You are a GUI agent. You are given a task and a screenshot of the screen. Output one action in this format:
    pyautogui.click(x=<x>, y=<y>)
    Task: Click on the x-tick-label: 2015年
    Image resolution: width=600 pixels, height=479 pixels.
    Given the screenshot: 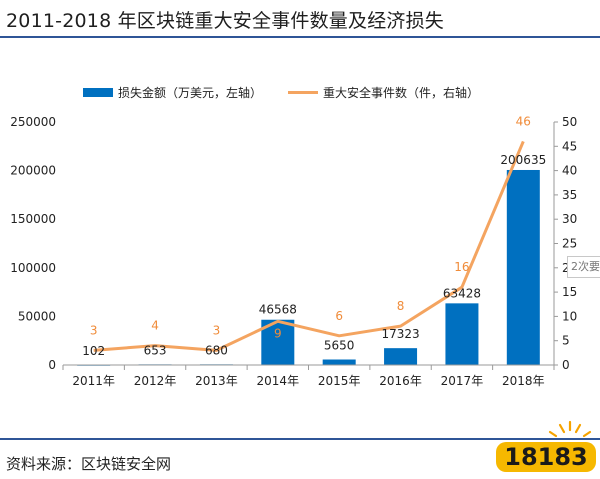 What is the action you would take?
    pyautogui.click(x=339, y=381)
    